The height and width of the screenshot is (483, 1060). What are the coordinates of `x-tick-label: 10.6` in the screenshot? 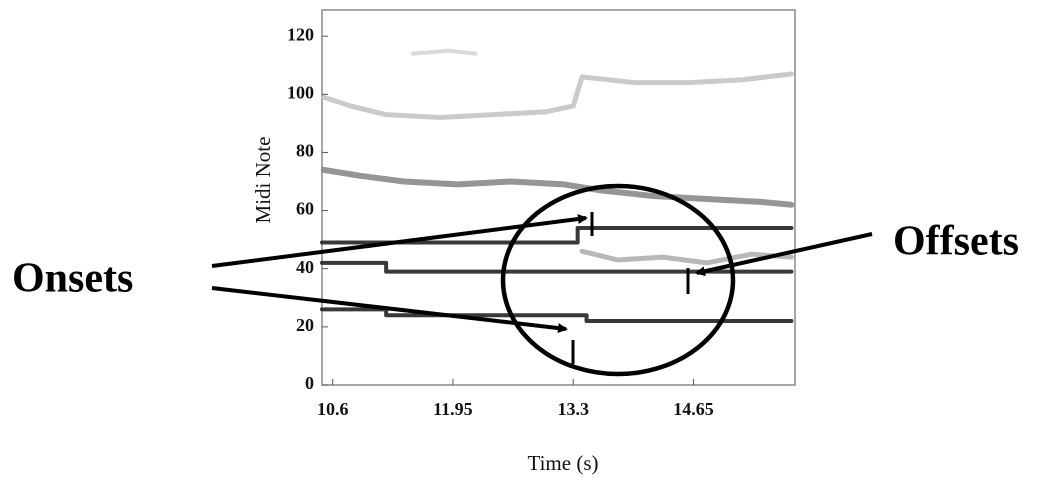 It's located at (333, 409).